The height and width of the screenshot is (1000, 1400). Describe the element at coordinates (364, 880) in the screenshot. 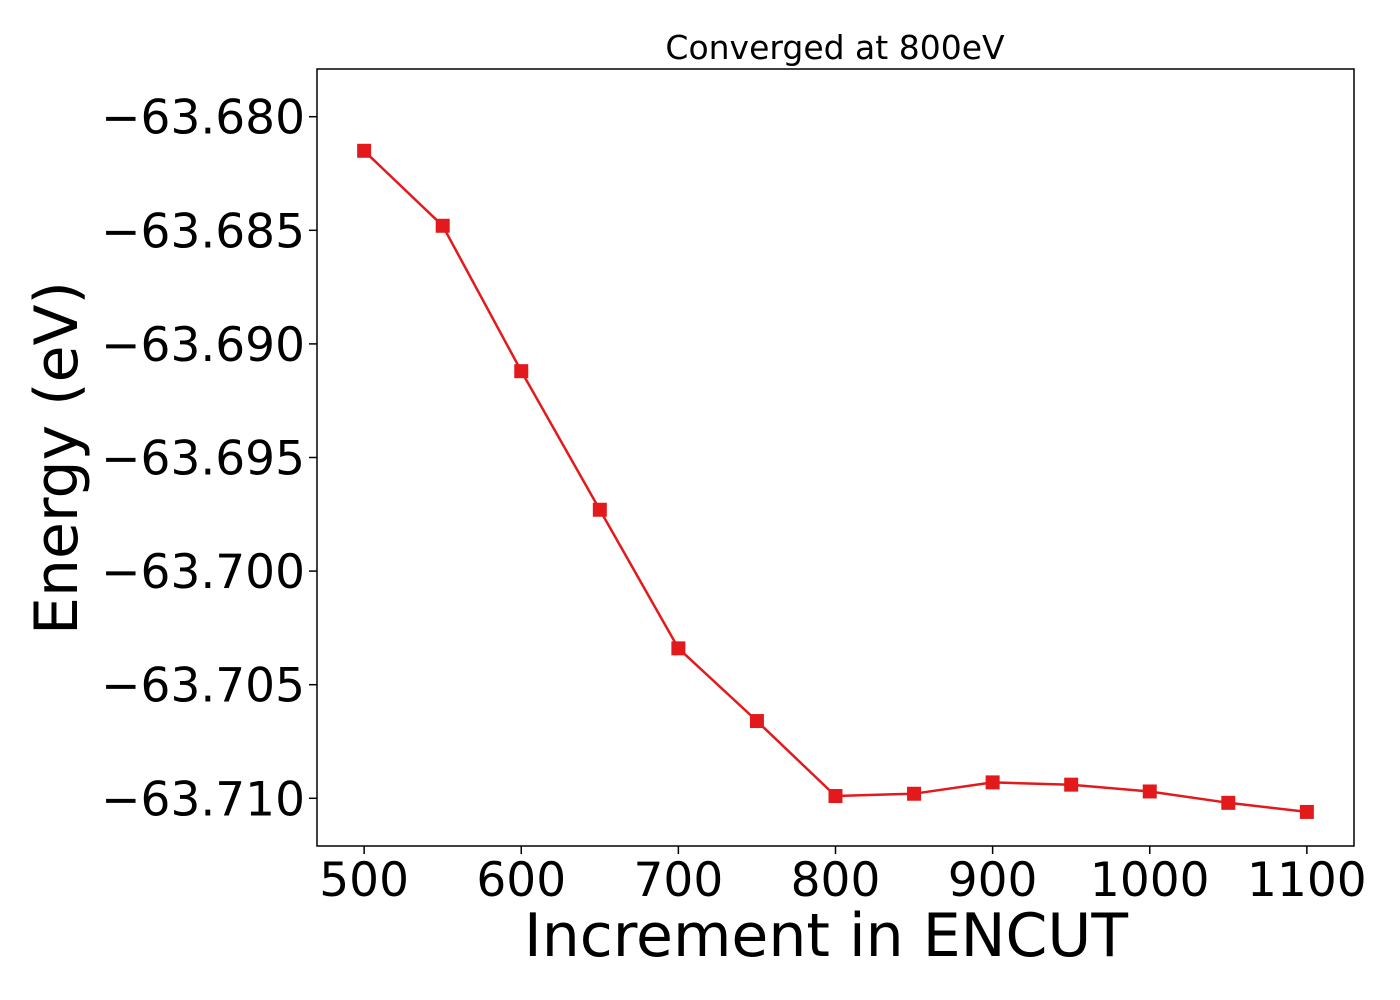

I see `x-tick-label: 500` at that location.